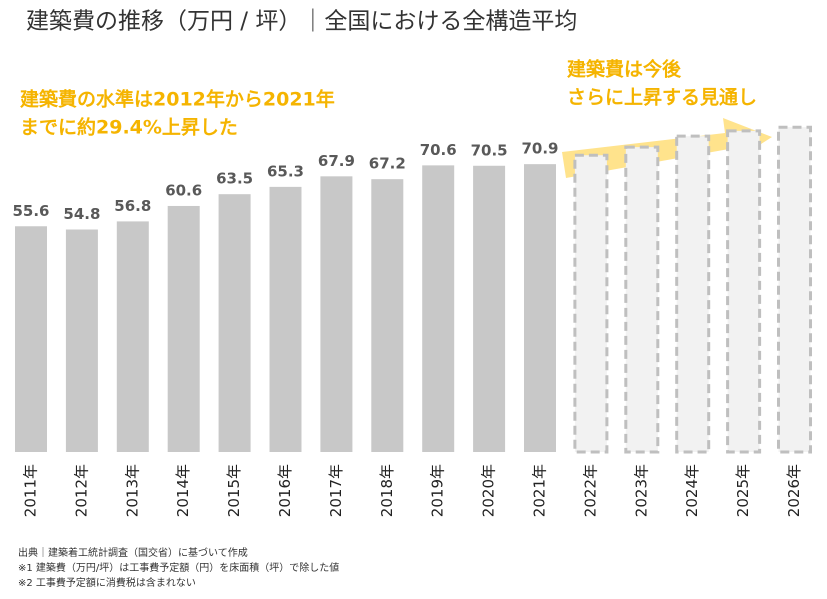  What do you see at coordinates (178, 567) in the screenshot?
I see `footnote: ※1 建築費（万円/坪）は工事費予定額（円）を床面積（坪）で除した値` at bounding box center [178, 567].